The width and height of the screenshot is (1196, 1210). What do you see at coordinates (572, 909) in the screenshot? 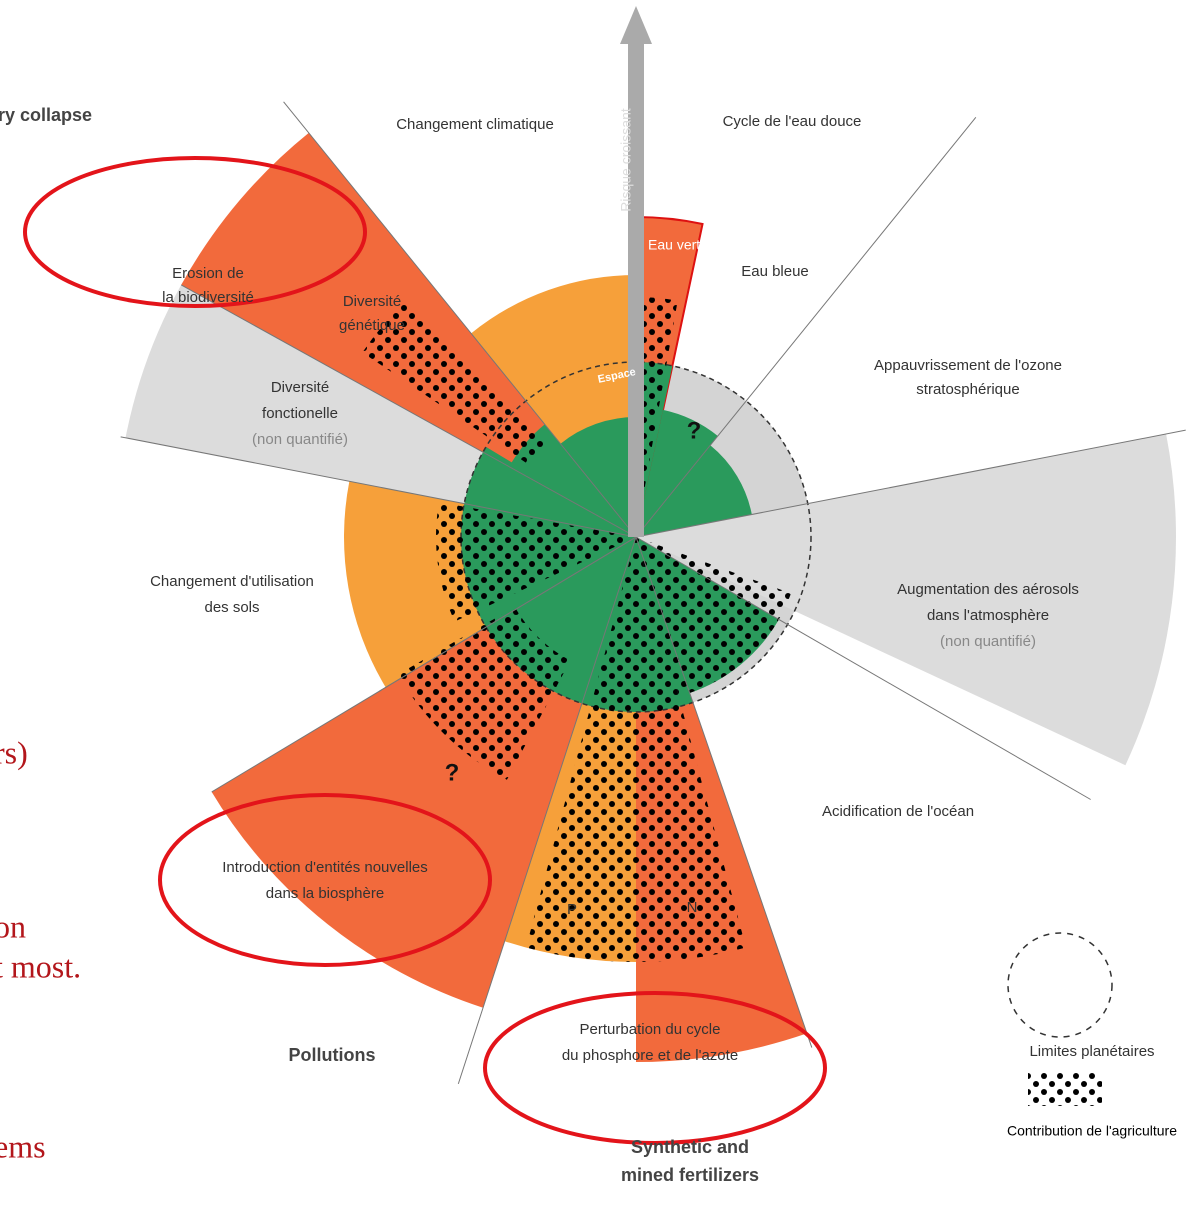
I see `label: P` at bounding box center [572, 909].